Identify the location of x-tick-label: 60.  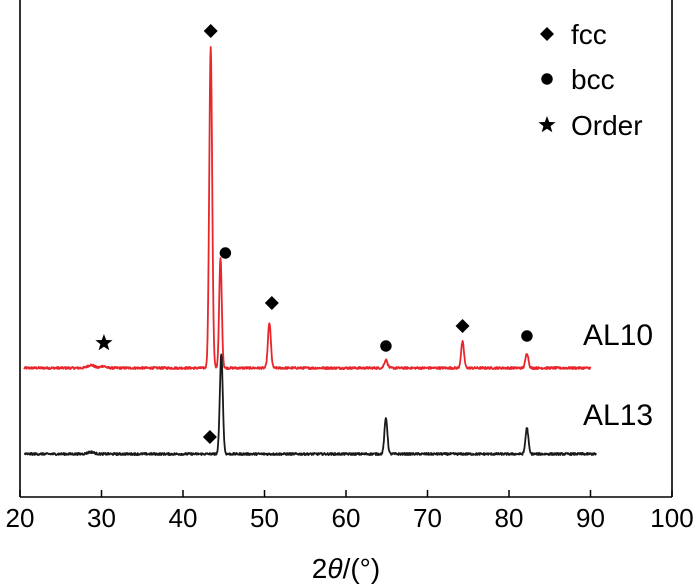
(346, 518).